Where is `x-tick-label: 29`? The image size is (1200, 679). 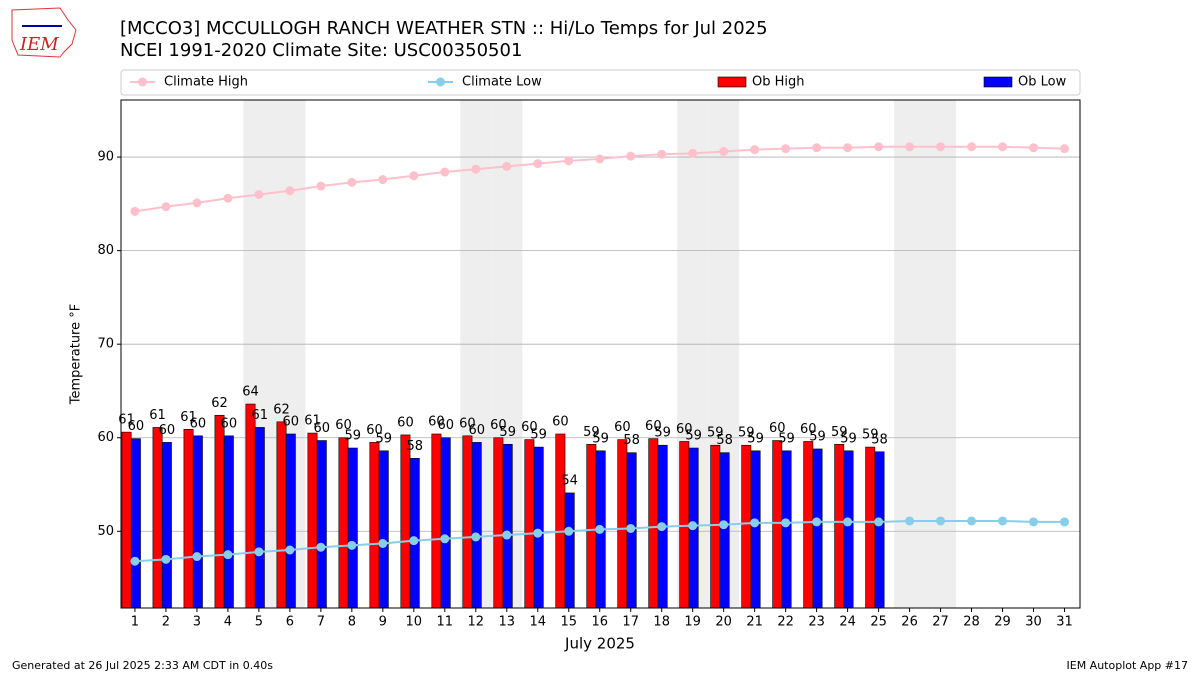 x-tick-label: 29 is located at coordinates (1002, 622).